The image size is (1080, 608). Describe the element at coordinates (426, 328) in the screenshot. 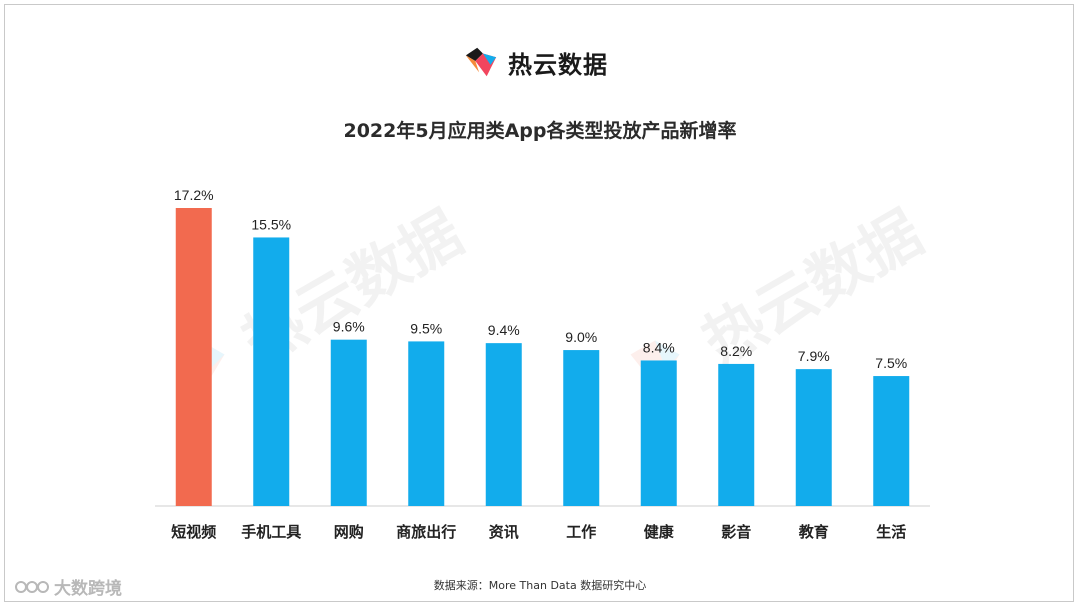

I see `data-label-3: 9.5%` at that location.